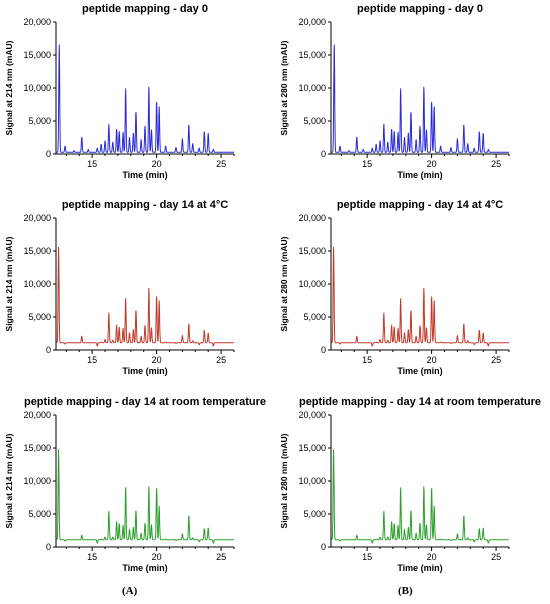 The image size is (550, 604). Describe the element at coordinates (130, 591) in the screenshot. I see `panel-label-a: (A)` at that location.